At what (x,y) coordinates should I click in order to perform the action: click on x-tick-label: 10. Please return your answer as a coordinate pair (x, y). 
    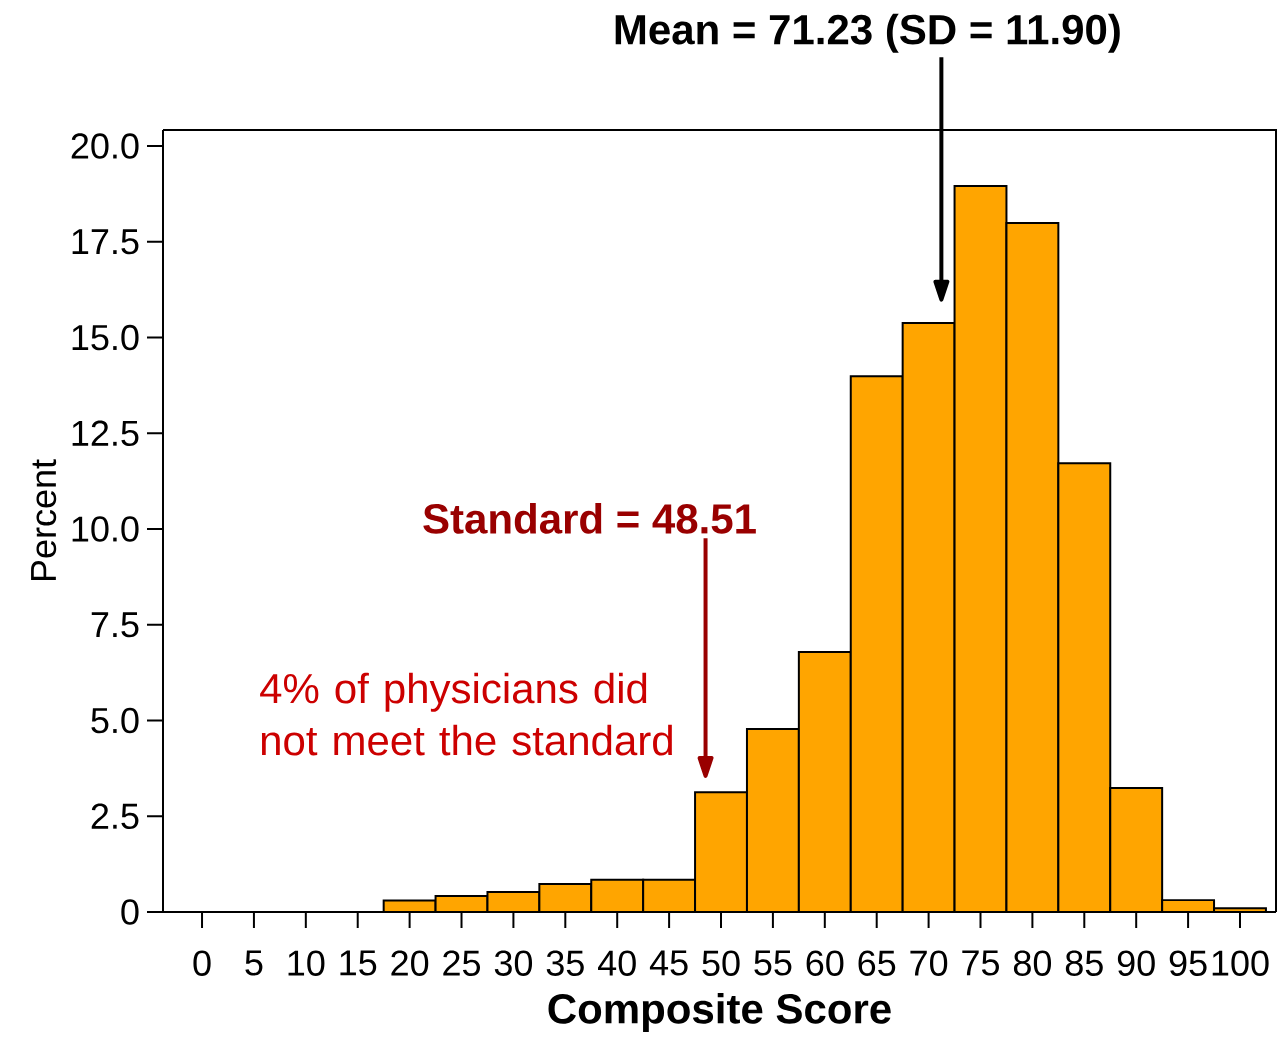
    Looking at the image, I should click on (306, 963).